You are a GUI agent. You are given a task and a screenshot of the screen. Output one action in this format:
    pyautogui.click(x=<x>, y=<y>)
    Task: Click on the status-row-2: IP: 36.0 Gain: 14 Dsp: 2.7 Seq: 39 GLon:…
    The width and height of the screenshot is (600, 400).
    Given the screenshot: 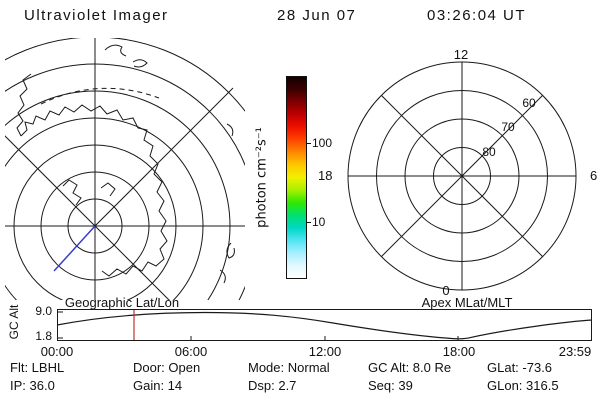 What is the action you would take?
    pyautogui.click(x=300, y=386)
    